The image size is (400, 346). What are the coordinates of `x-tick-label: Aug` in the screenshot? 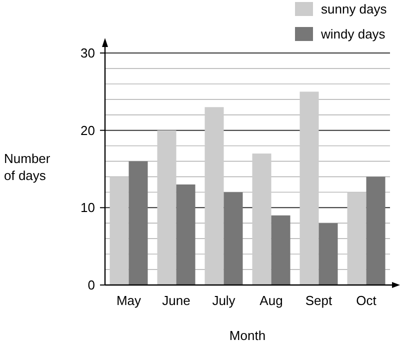 It's located at (271, 300).